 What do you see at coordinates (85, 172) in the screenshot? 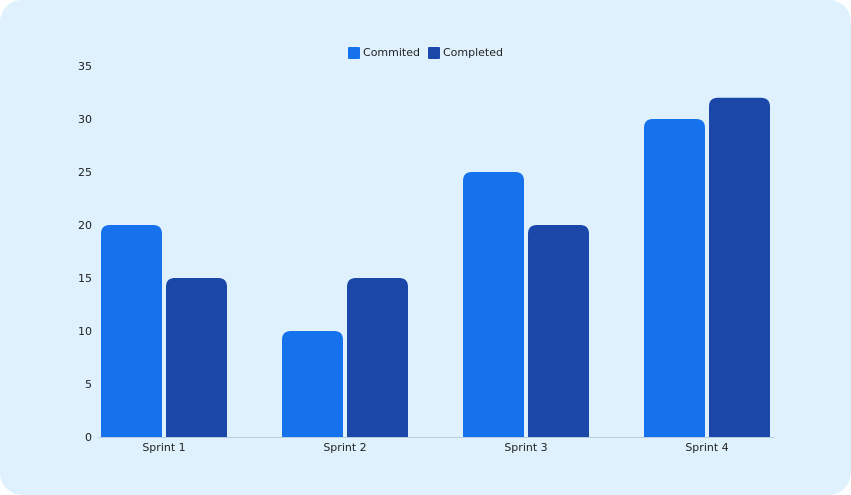
I see `y-tick-label: 25` at bounding box center [85, 172].